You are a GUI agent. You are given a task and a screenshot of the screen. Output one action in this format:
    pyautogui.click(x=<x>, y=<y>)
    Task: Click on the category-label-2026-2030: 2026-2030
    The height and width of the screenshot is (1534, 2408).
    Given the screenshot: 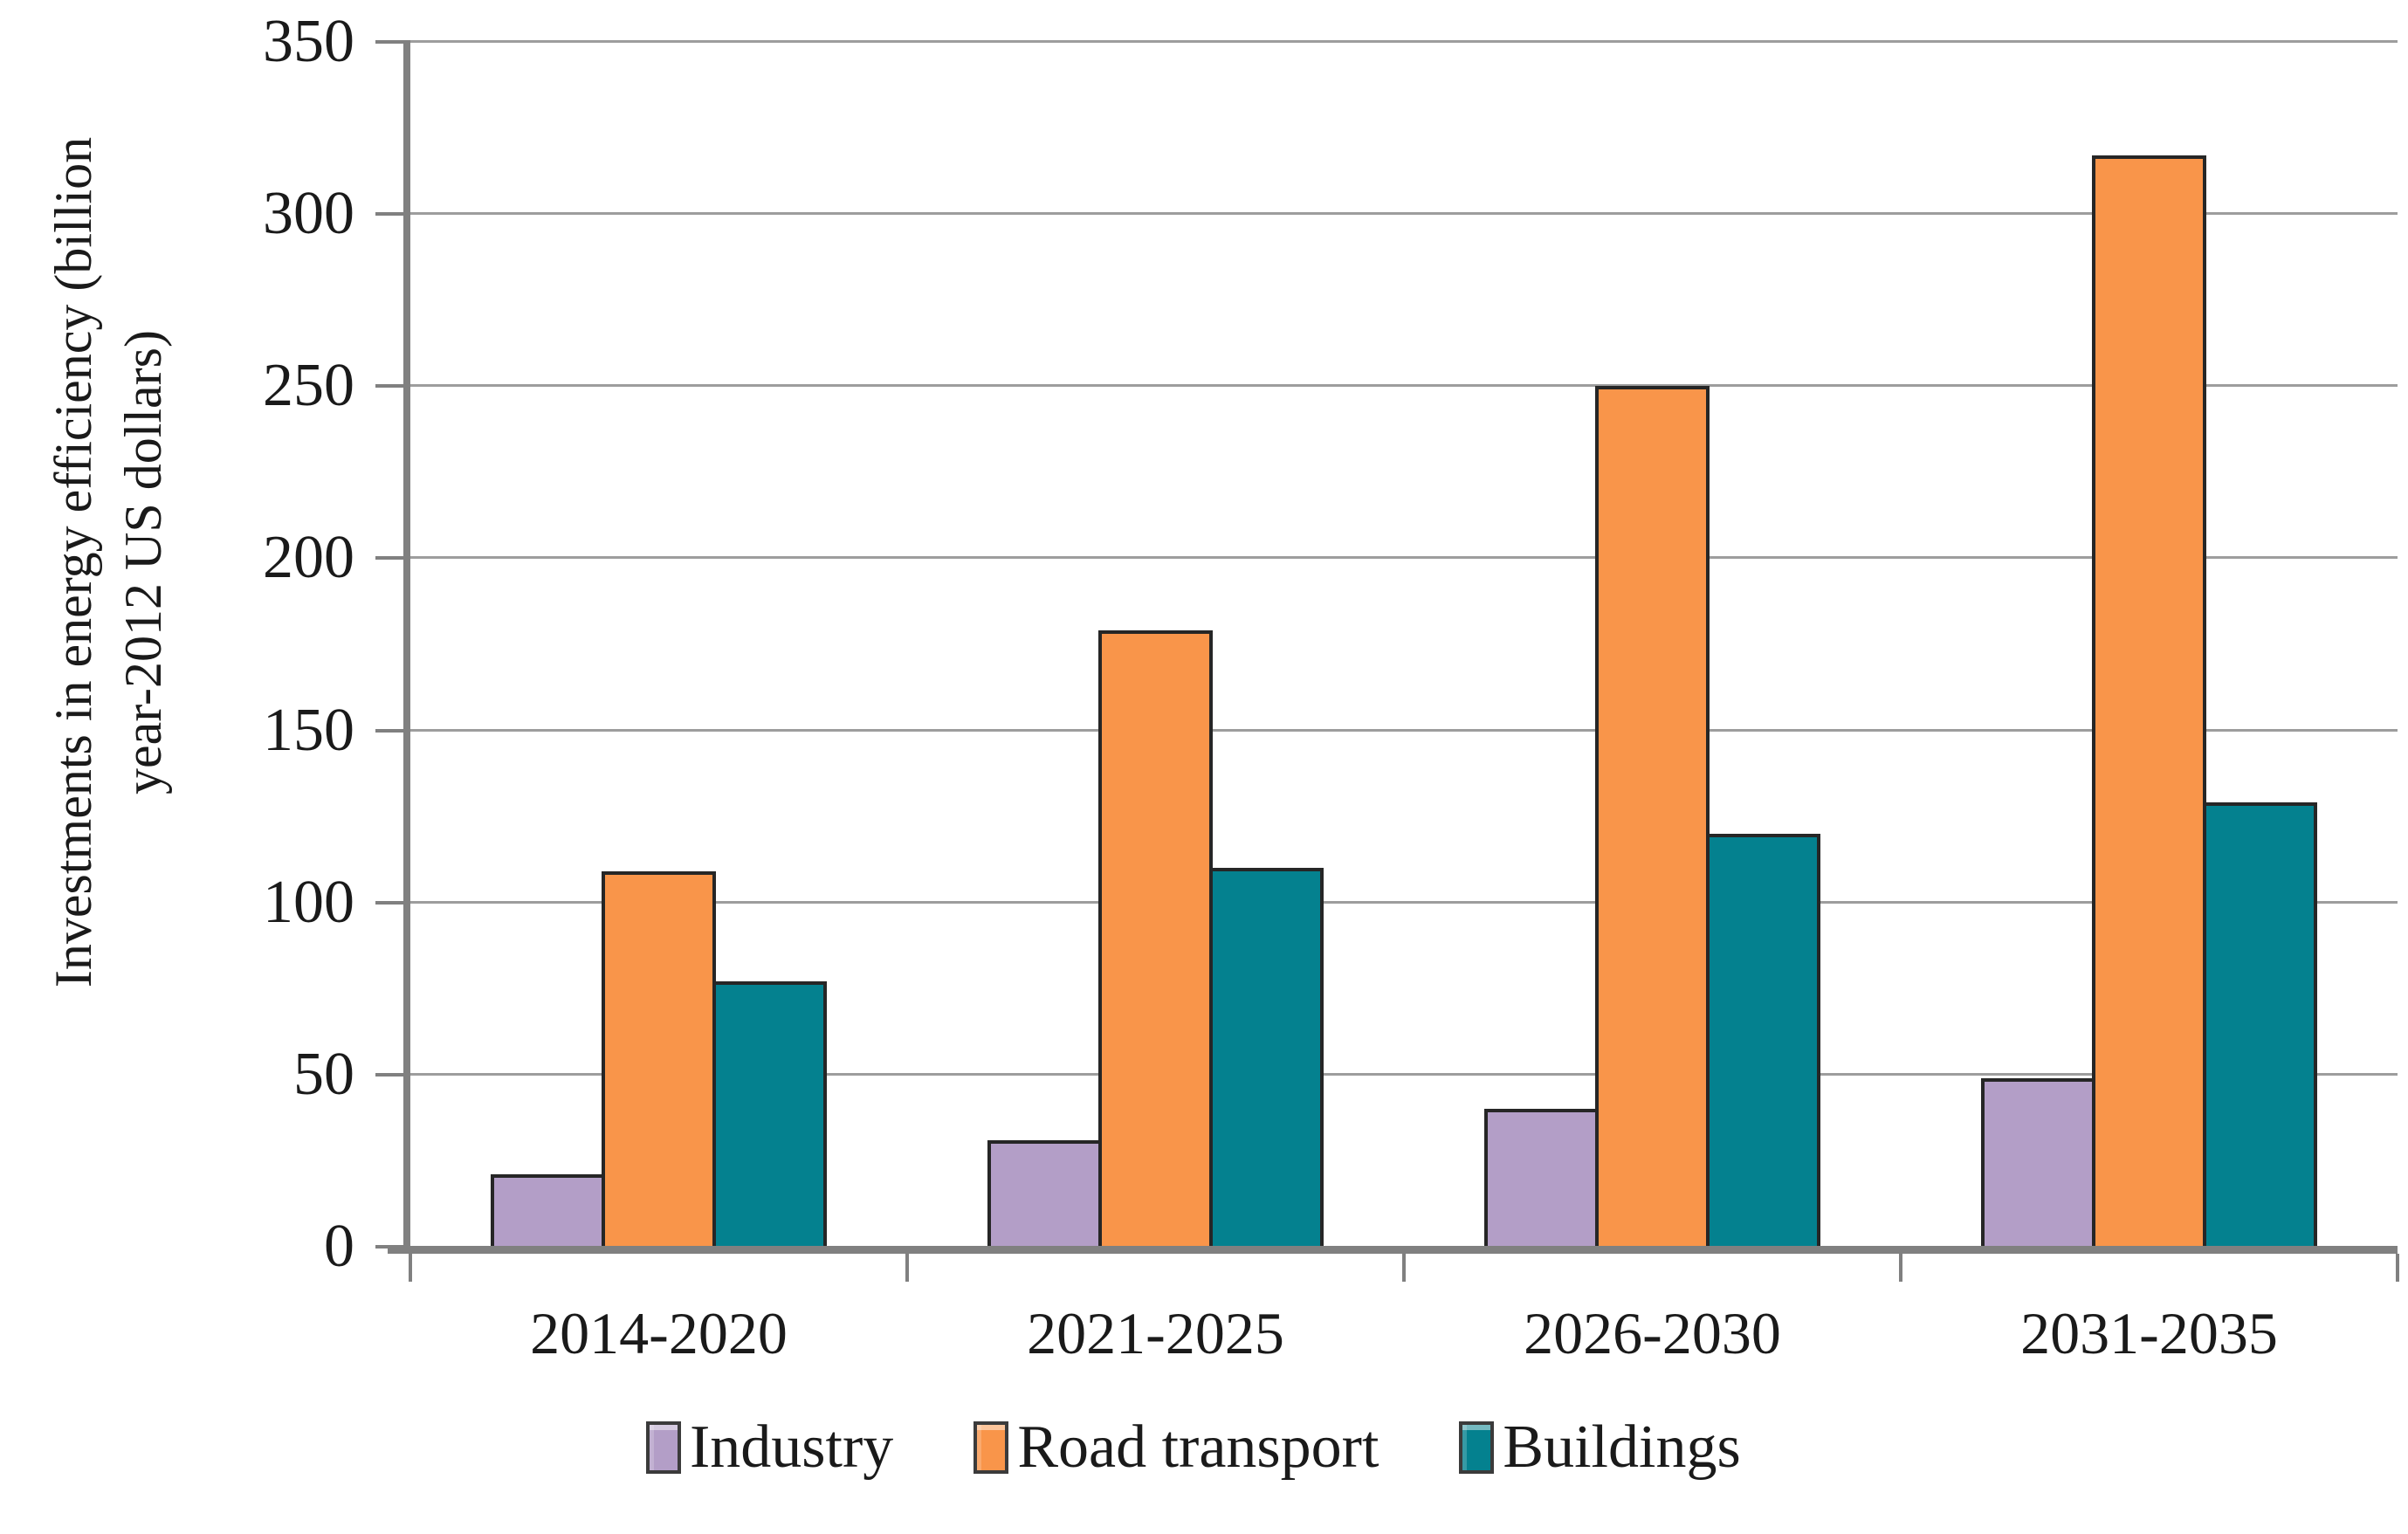 What is the action you would take?
    pyautogui.click(x=1652, y=1333)
    